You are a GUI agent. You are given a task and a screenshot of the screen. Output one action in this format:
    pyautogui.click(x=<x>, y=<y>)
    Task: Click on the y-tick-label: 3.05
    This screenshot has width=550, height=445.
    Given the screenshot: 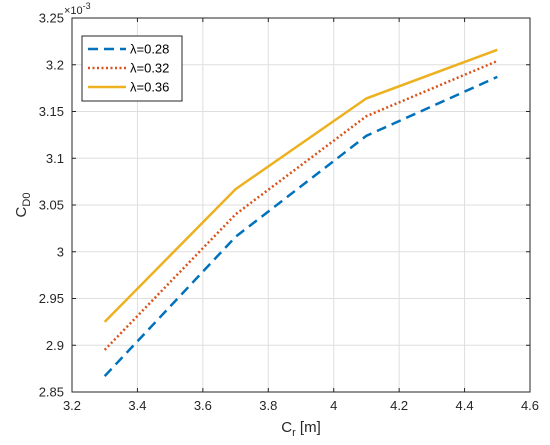 What is the action you would take?
    pyautogui.click(x=51, y=205)
    